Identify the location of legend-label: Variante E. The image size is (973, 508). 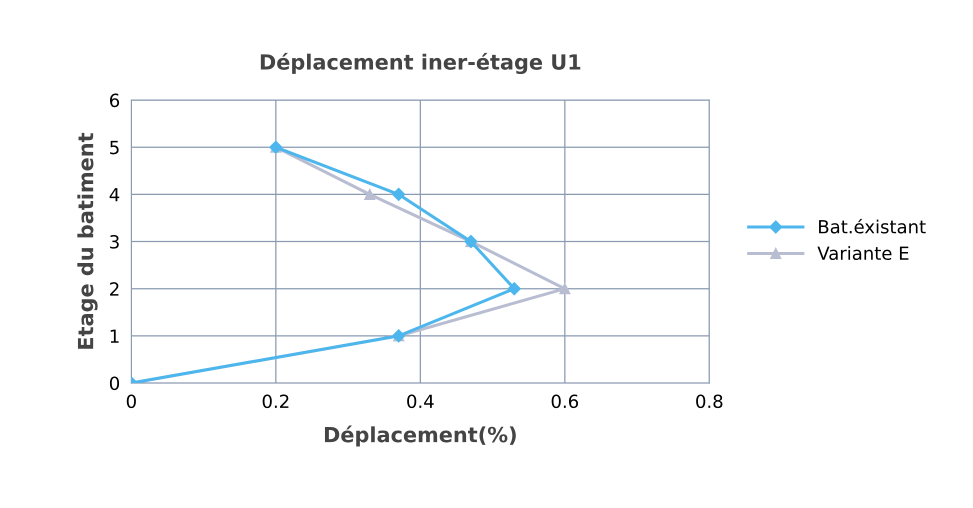
(862, 253).